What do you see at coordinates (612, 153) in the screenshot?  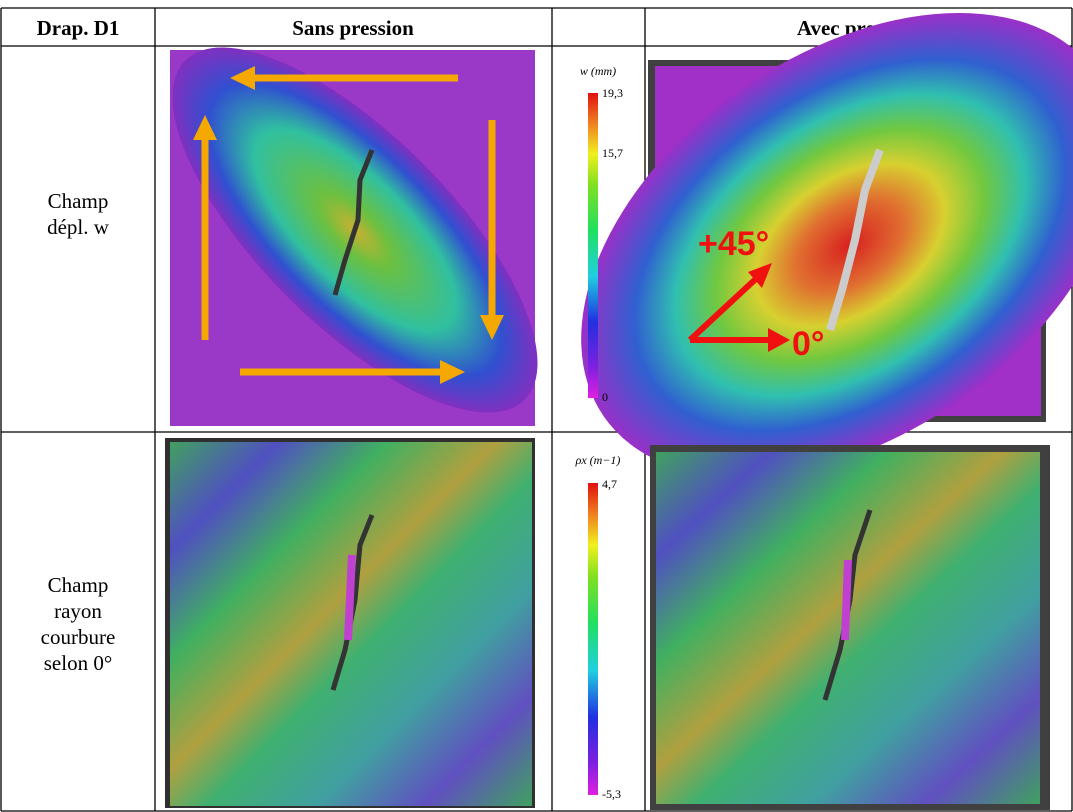 I see `colorbar-tick: 15,7` at bounding box center [612, 153].